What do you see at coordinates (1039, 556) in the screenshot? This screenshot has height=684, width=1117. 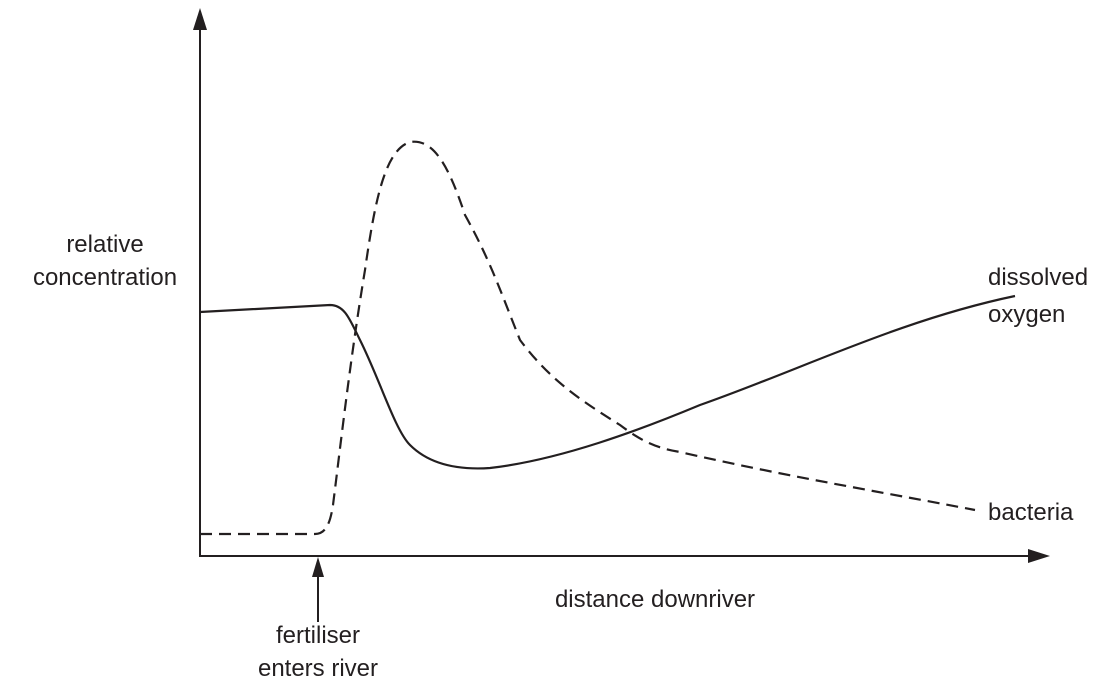 I see `x-axis-arrow` at bounding box center [1039, 556].